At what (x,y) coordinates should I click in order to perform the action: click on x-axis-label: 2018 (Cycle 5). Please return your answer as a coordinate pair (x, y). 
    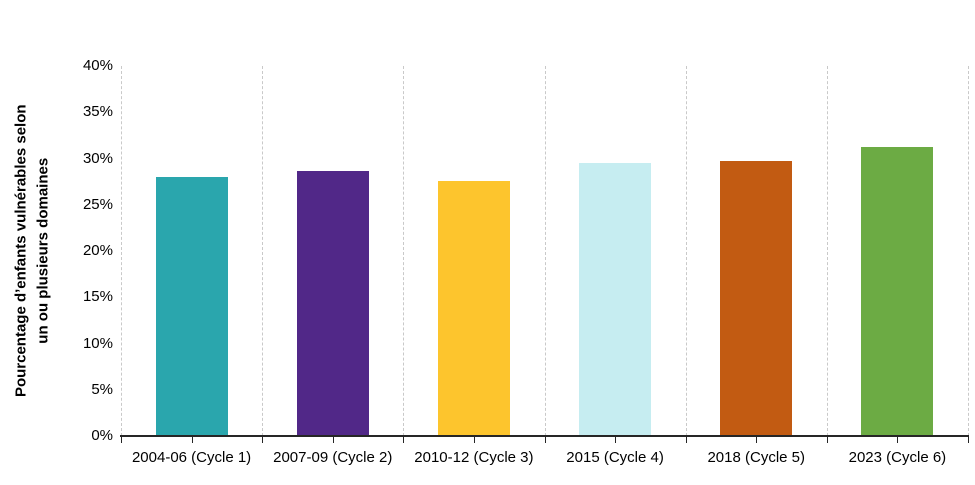
    Looking at the image, I should click on (756, 457).